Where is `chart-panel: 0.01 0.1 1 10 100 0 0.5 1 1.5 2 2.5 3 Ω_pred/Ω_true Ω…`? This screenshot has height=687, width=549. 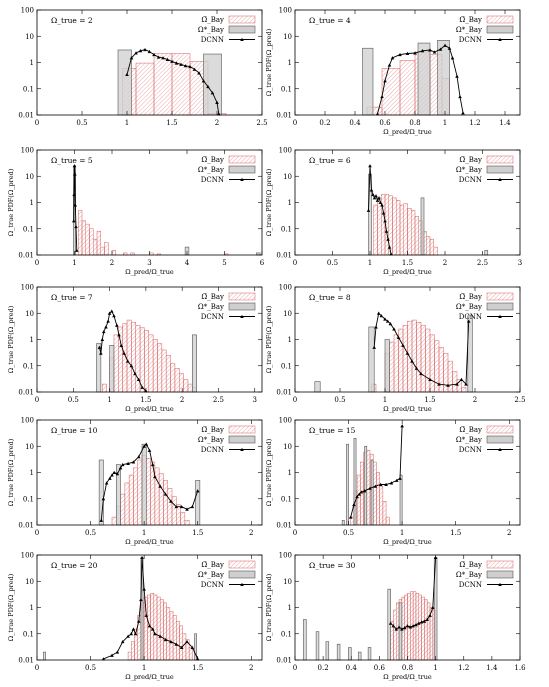 chart-panel: 0.01 0.1 1 10 100 0 0.5 1 1.5 2 2.5 3 Ω_pred/Ω_true Ω… is located at coordinates (393, 212).